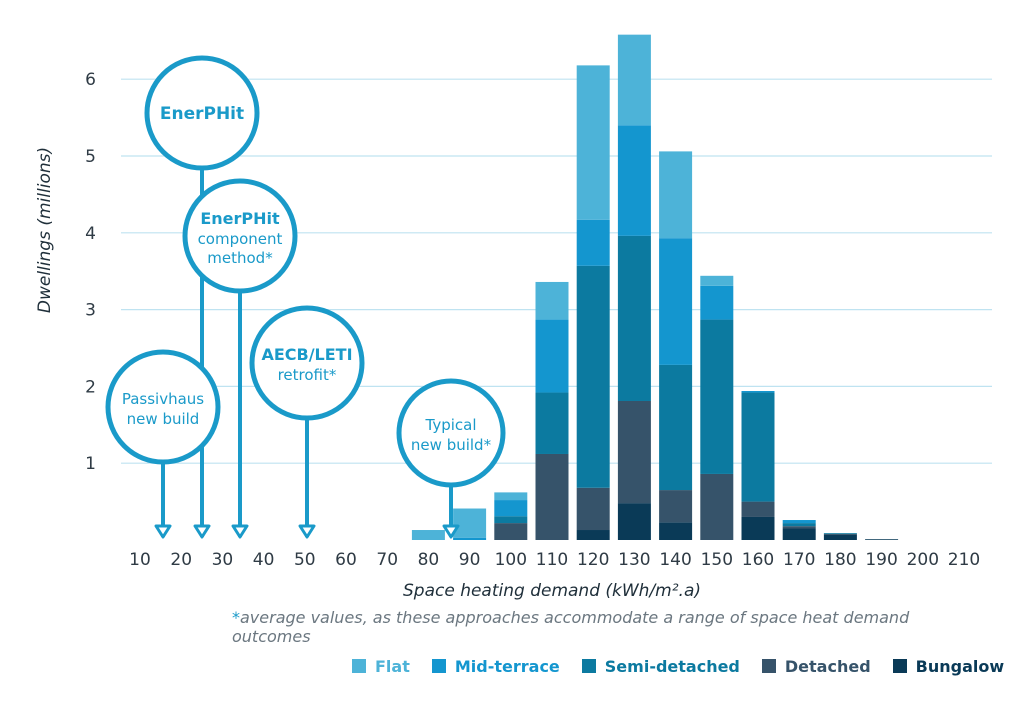 The image size is (1024, 708). I want to click on annotation-enerphit-title: EnerPHit, so click(202, 114).